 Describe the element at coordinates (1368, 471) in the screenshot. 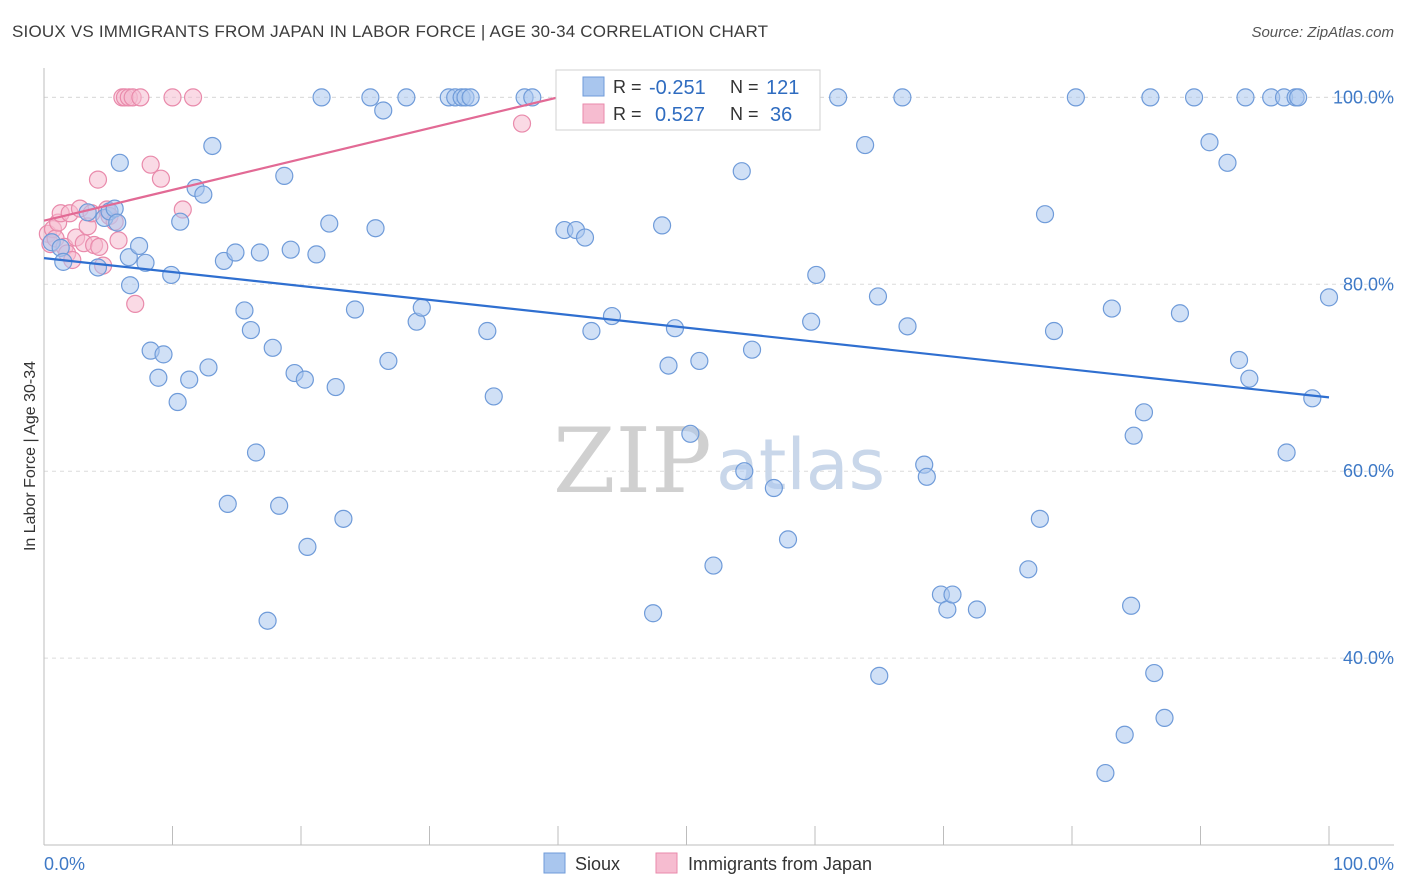

I see `y-tick-label: 60.0%` at that location.